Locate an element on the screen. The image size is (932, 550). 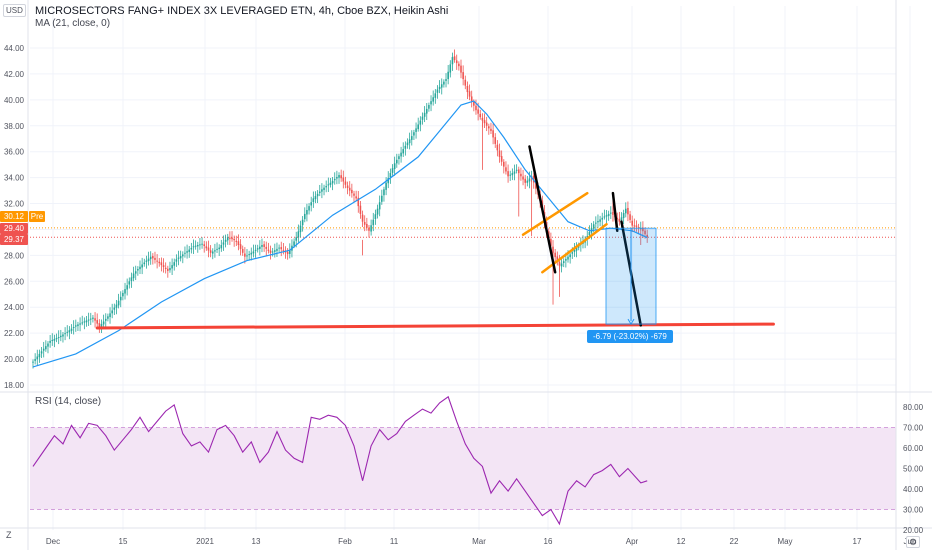
measure-label: -6.79 (-23.02%) -679 is located at coordinates (630, 336).